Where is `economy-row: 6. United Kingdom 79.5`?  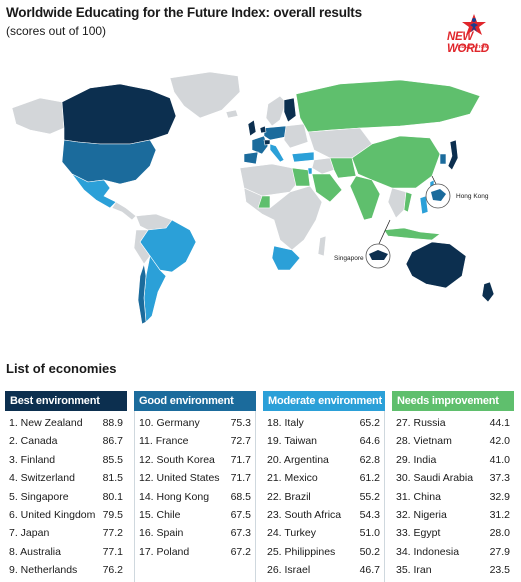 economy-row: 6. United Kingdom 79.5 is located at coordinates (66, 515).